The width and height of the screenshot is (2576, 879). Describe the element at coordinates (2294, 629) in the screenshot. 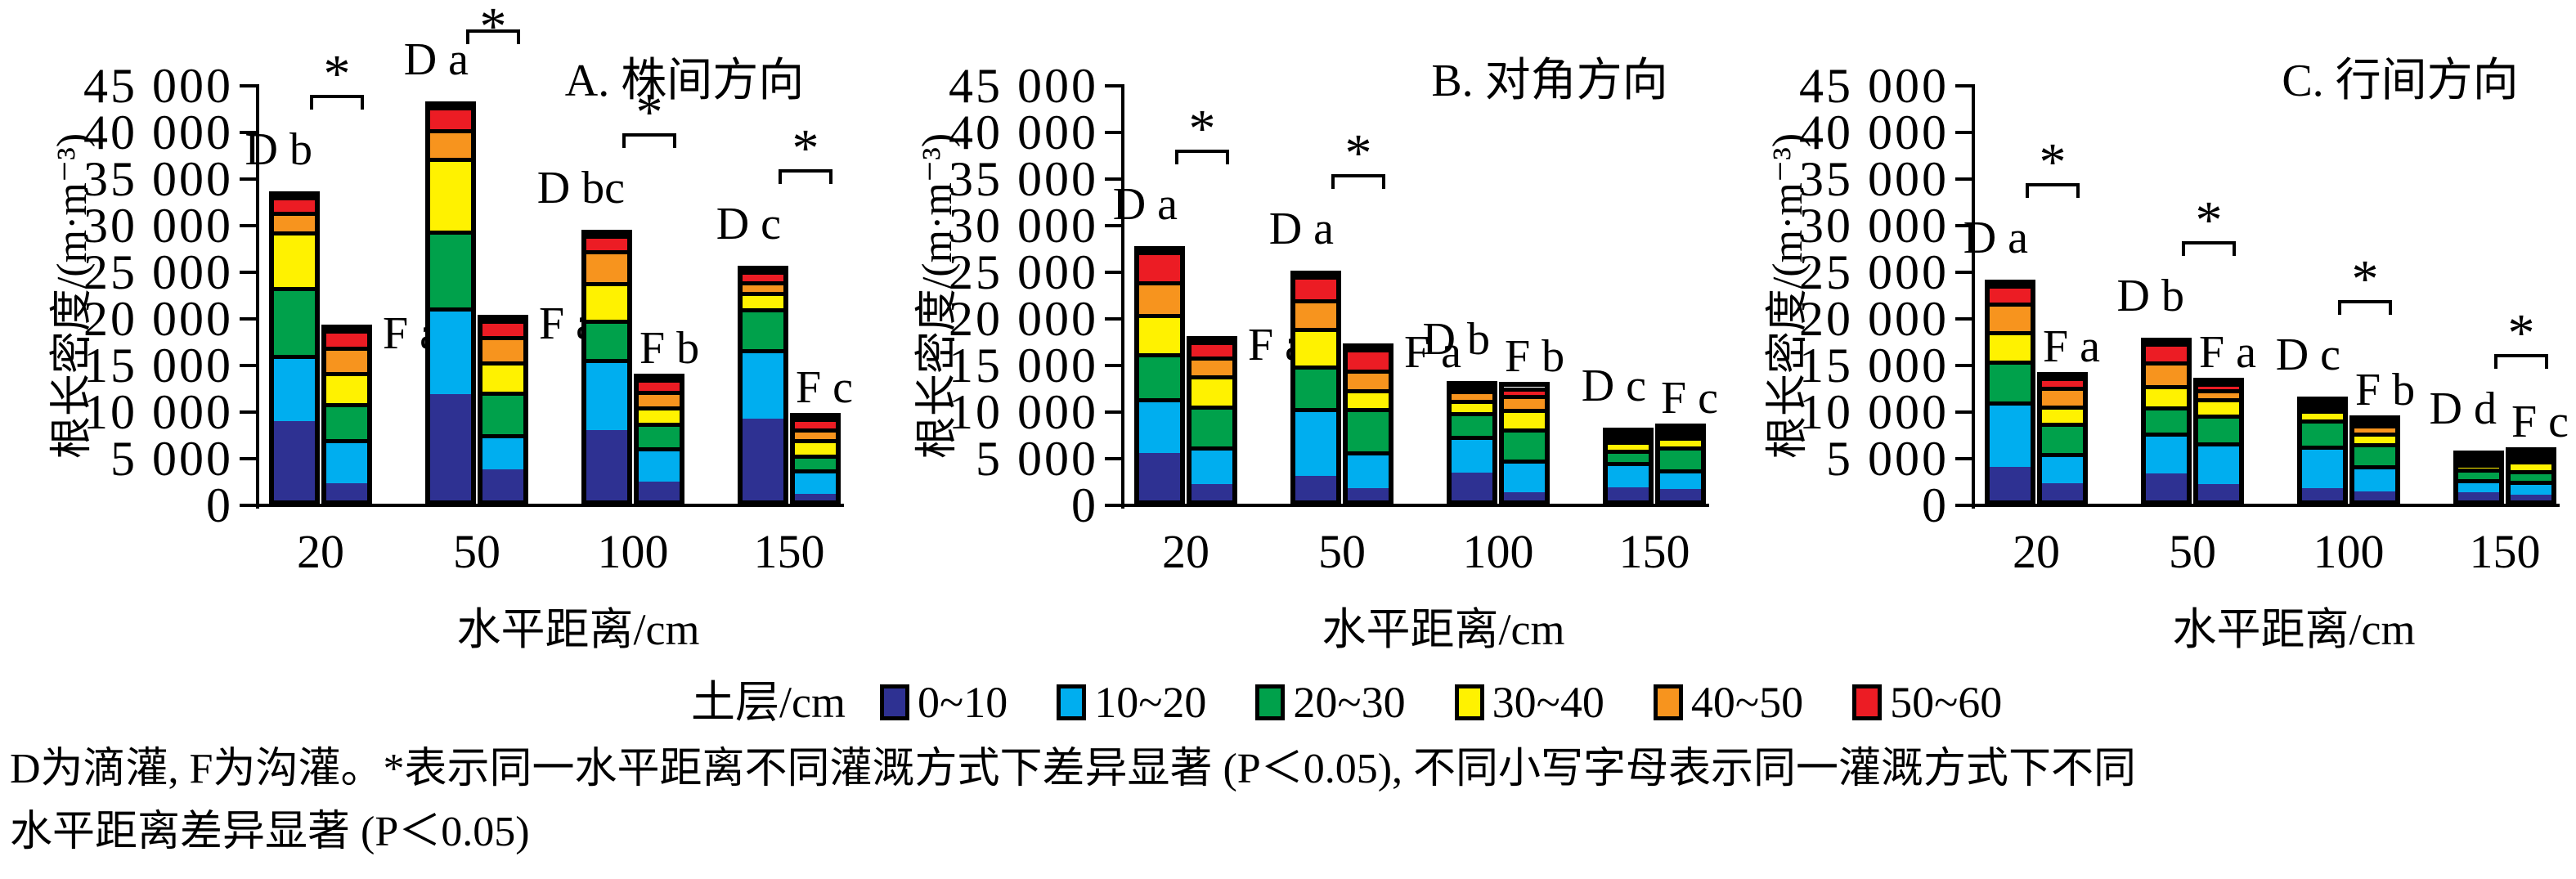

I see `x-axis-title-C: 水平距离/cm` at that location.